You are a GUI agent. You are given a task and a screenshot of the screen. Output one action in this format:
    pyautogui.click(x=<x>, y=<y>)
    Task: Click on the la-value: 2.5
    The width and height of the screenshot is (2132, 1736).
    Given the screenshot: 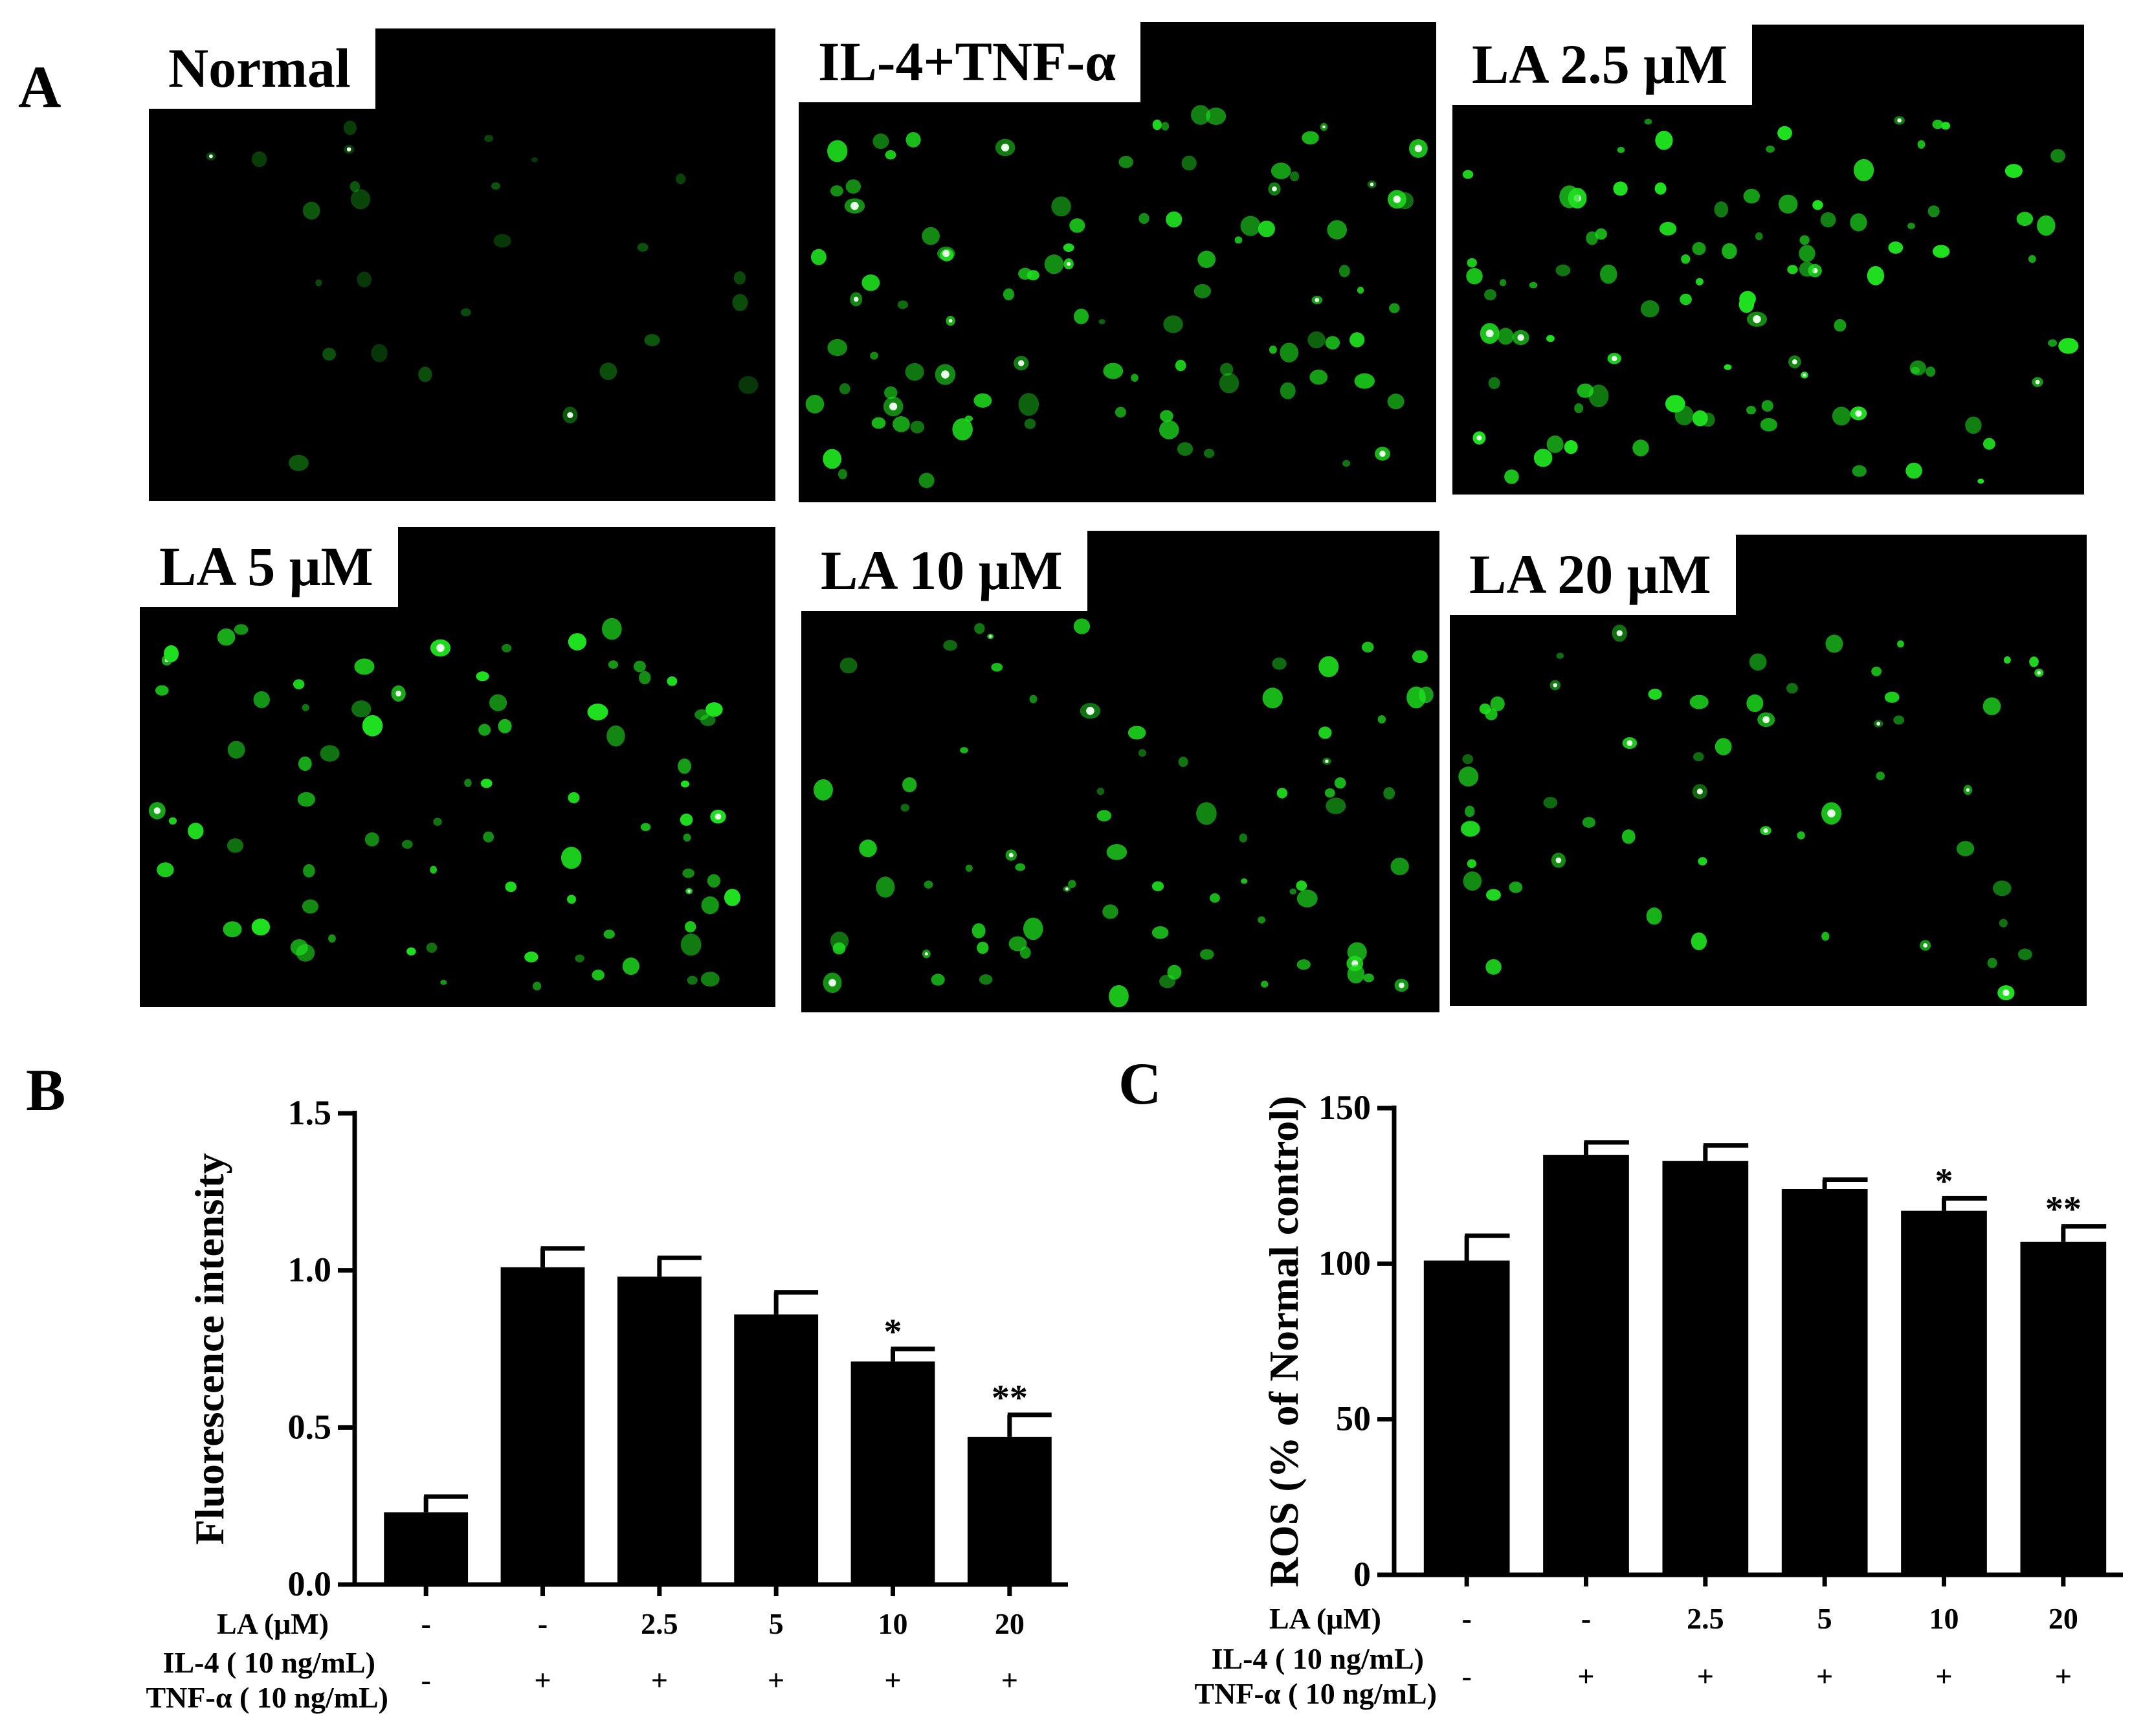 What is the action you would take?
    pyautogui.click(x=659, y=1623)
    